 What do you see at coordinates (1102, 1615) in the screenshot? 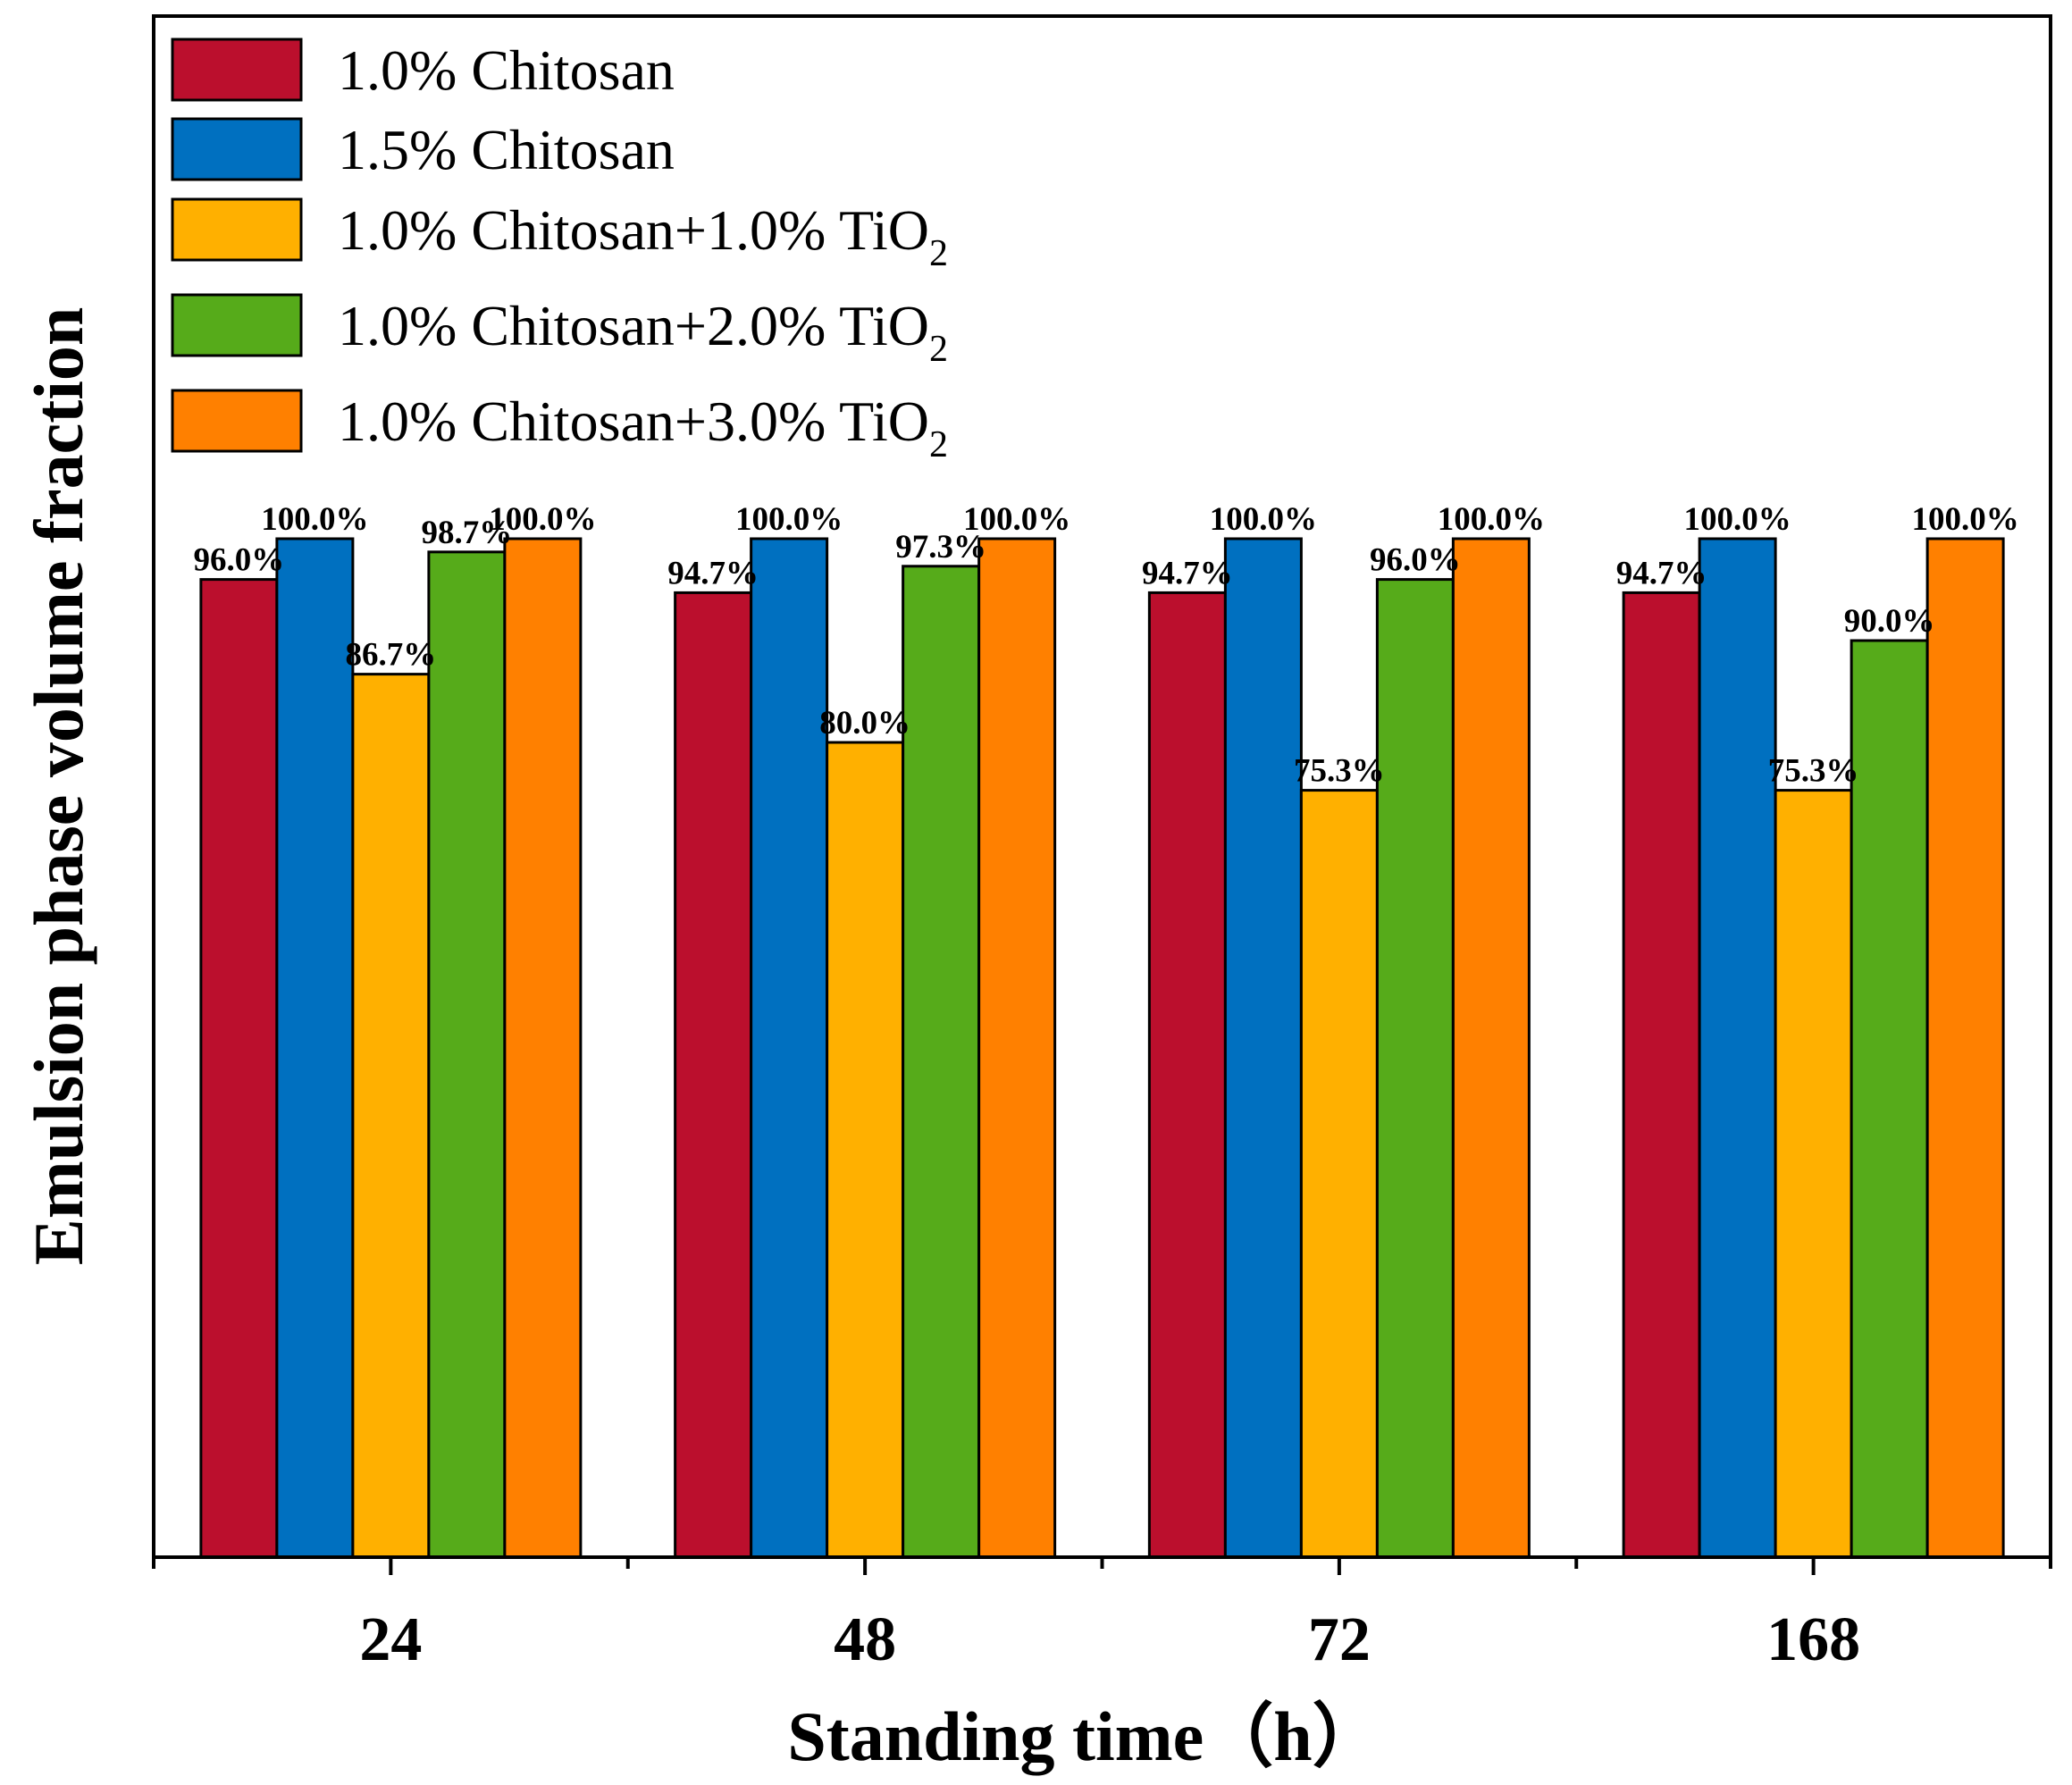
I see `x-axis-ticks: 24 48 72 168` at bounding box center [1102, 1615].